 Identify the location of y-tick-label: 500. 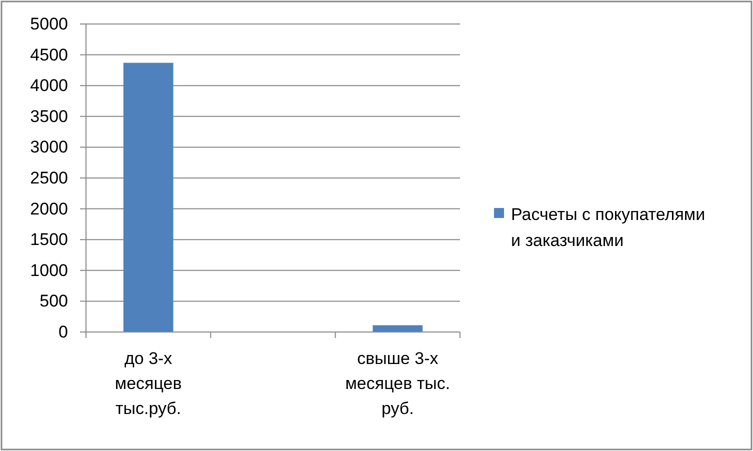
(54, 301).